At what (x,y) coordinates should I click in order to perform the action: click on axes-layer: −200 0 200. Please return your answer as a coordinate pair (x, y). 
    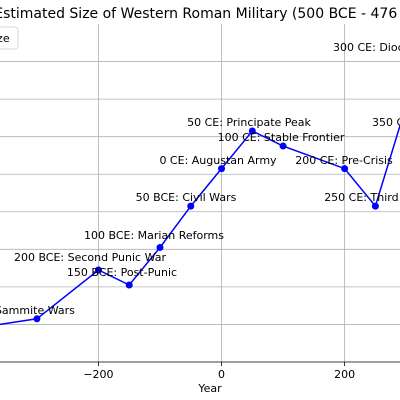
    Looking at the image, I should click on (200, 371).